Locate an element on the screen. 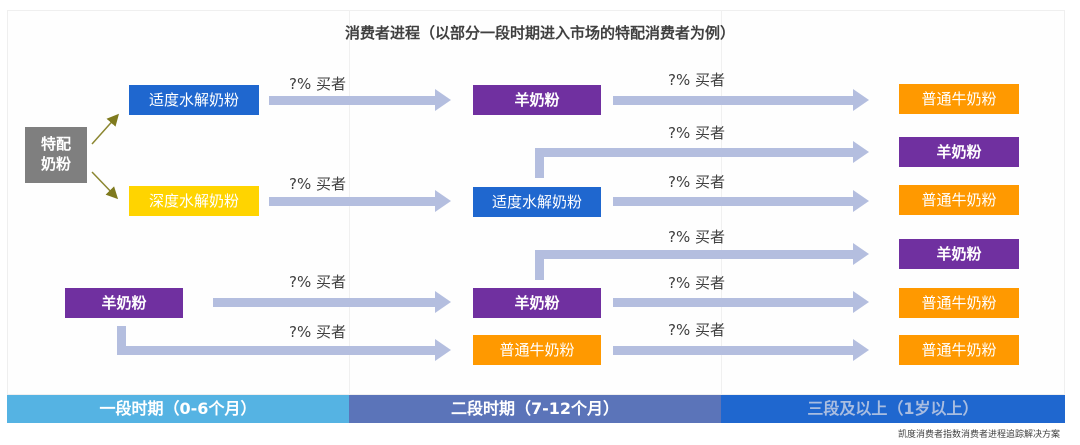 Image resolution: width=1080 pixels, height=445 pixels. stage3-node-regular-cow-milk-1: 普通牛奶粉 is located at coordinates (959, 99).